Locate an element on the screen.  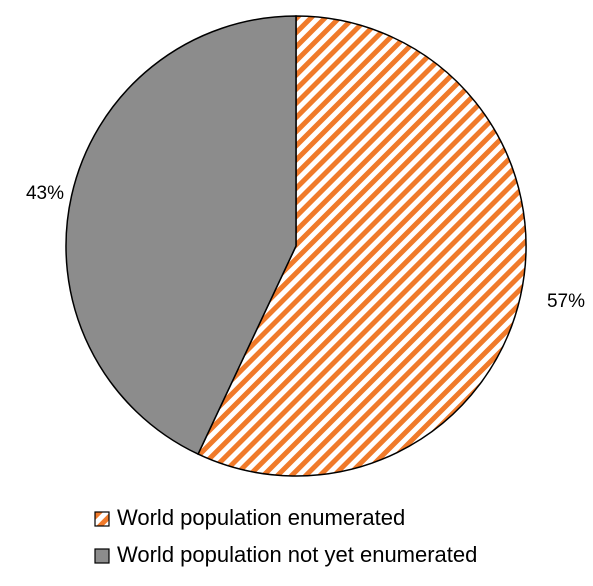
legend-label: World population enumerated is located at coordinates (261, 517).